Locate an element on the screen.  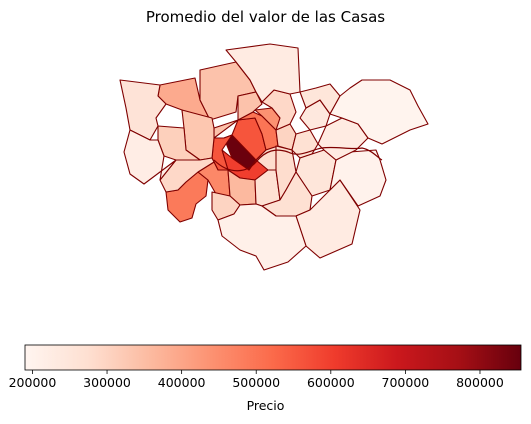
colorbar-tick-label: 500000 is located at coordinates (256, 382).